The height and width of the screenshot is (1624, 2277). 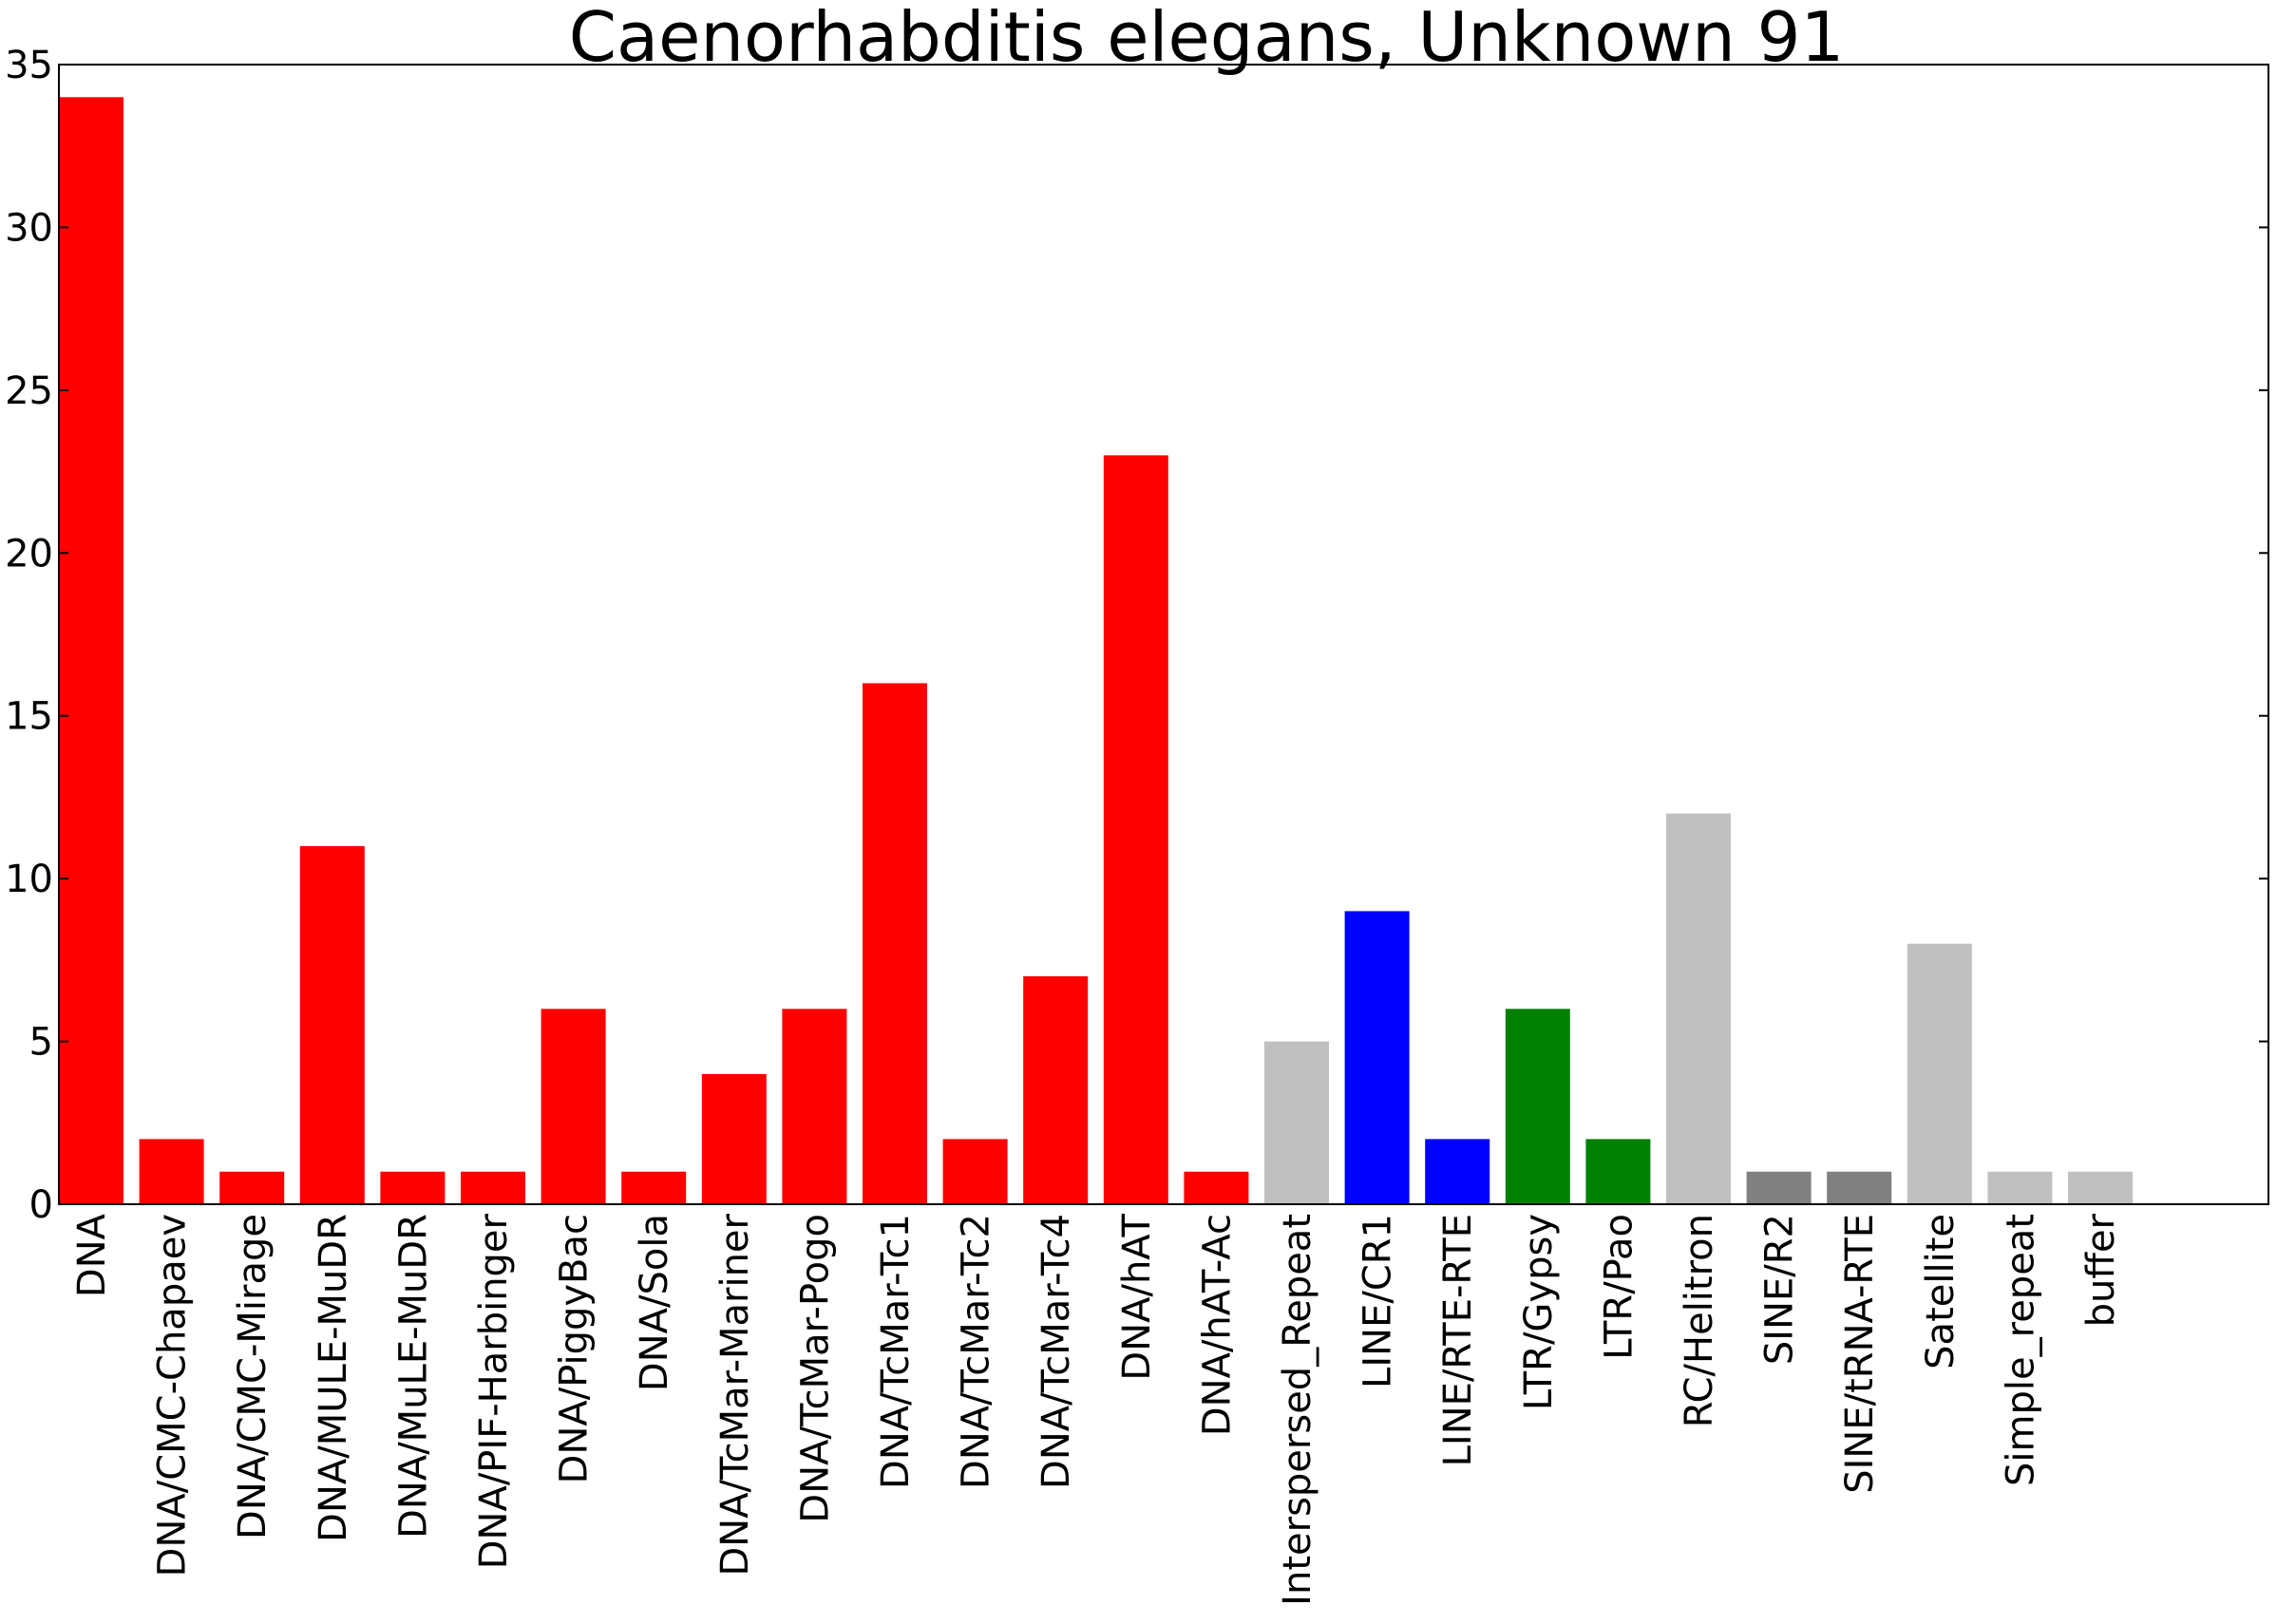 What do you see at coordinates (575, 1348) in the screenshot?
I see `x-tick-label-6: DNA/PiggyBac` at bounding box center [575, 1348].